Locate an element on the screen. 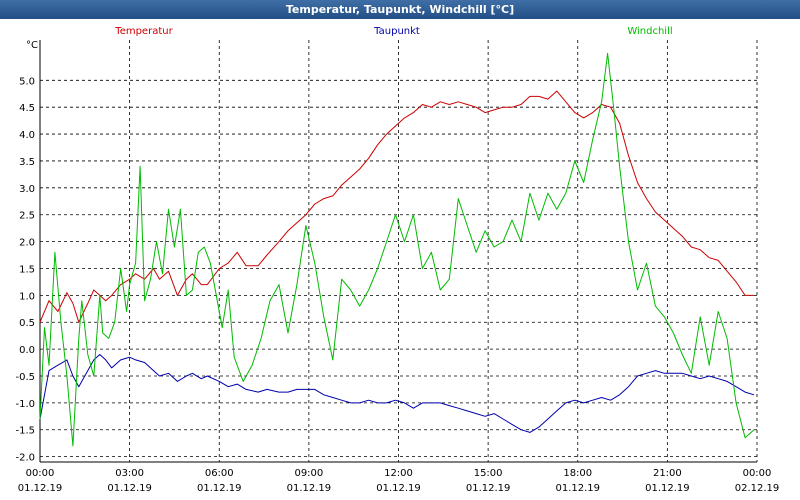  y-tick-label: 2.0 is located at coordinates (27, 243).